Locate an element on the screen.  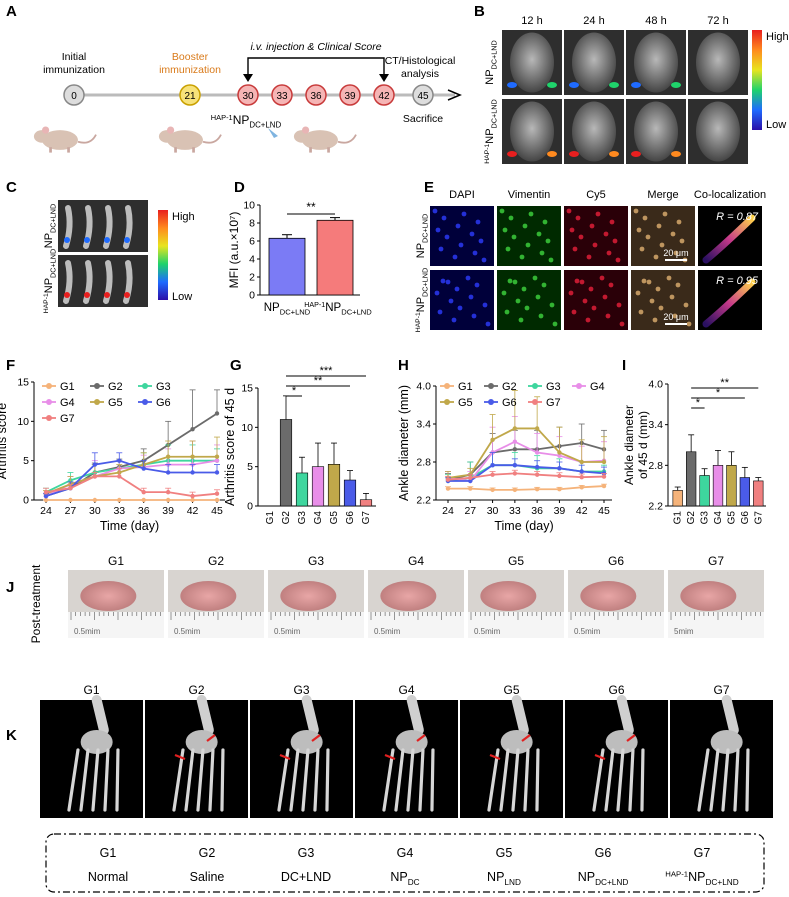
timeline-day: 45 is located at coordinates (423, 96).